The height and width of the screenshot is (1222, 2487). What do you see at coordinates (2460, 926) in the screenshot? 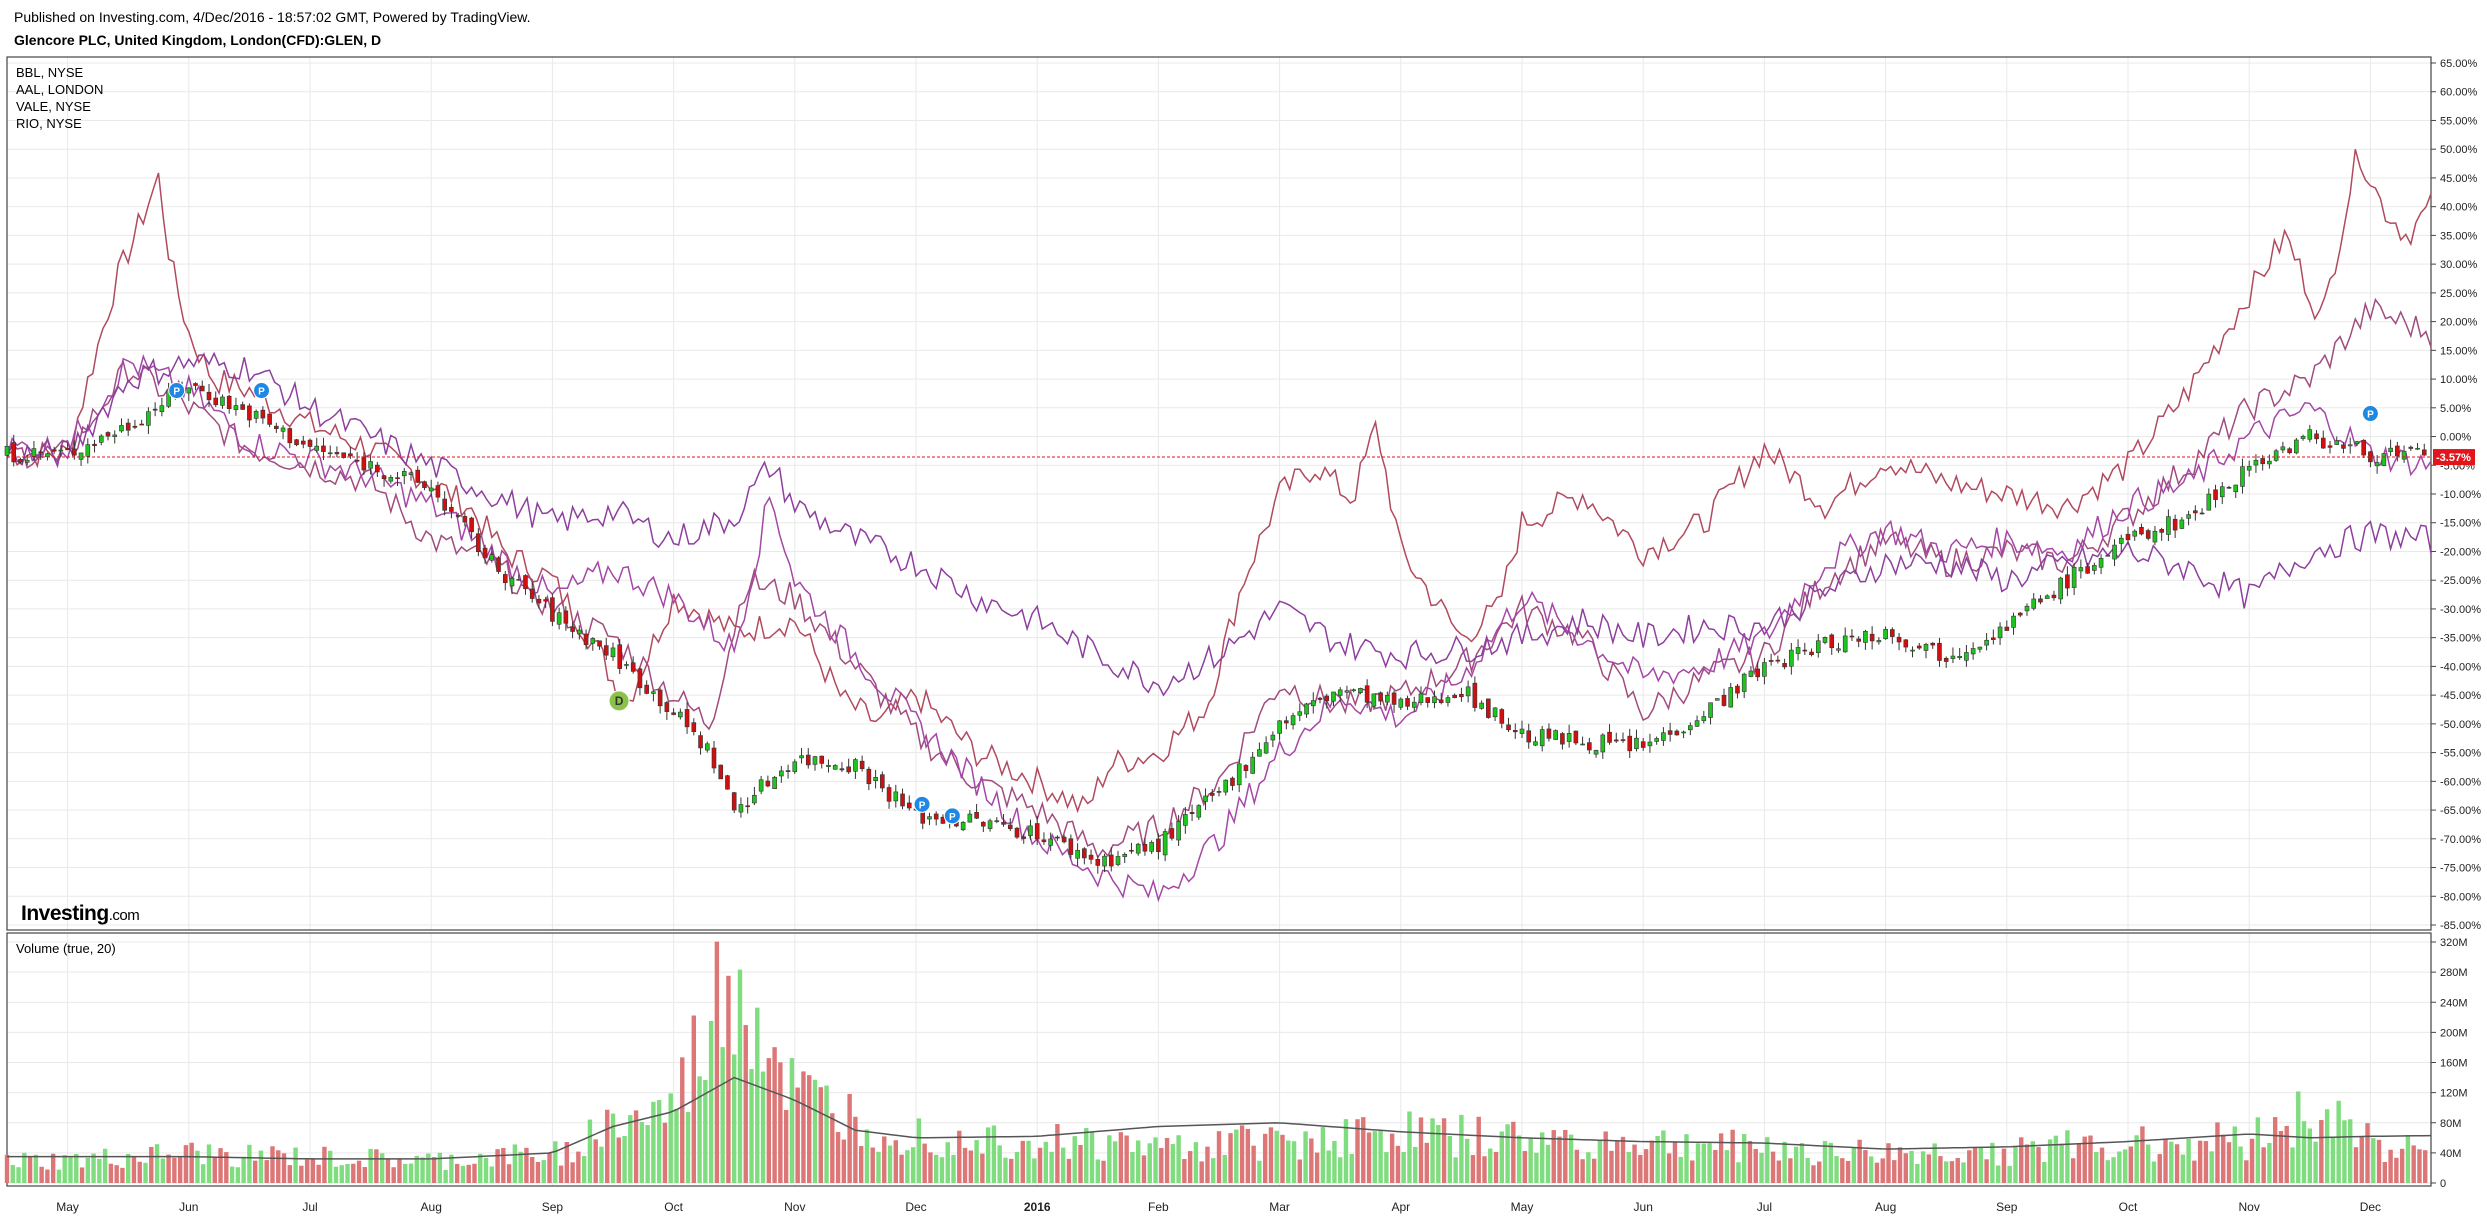
I see `y-tick-label: -85.00%` at bounding box center [2460, 926].